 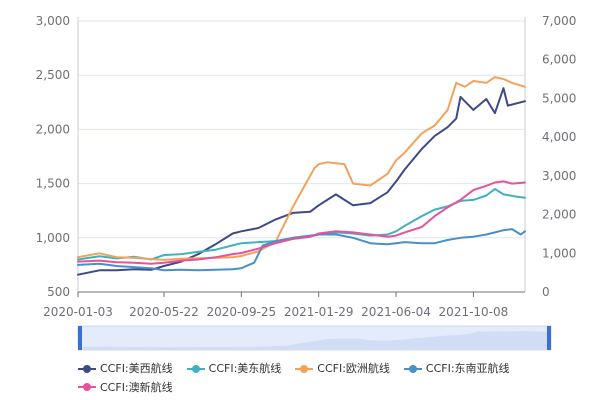 I want to click on data-zoom-slider, so click(x=314, y=338).